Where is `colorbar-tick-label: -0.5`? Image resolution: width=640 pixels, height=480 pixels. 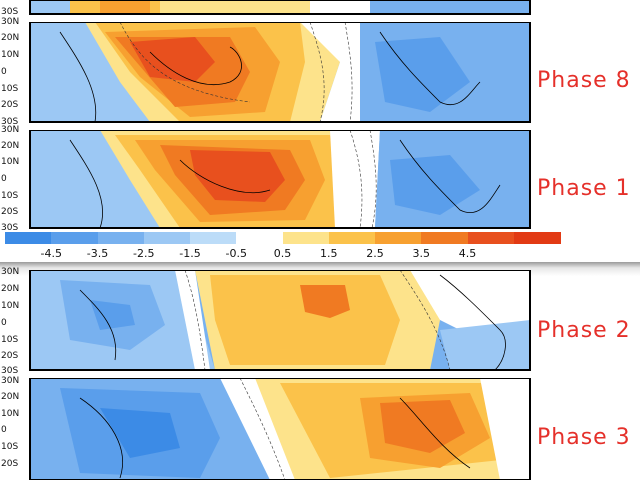 colorbar-tick-label: -0.5 is located at coordinates (236, 253).